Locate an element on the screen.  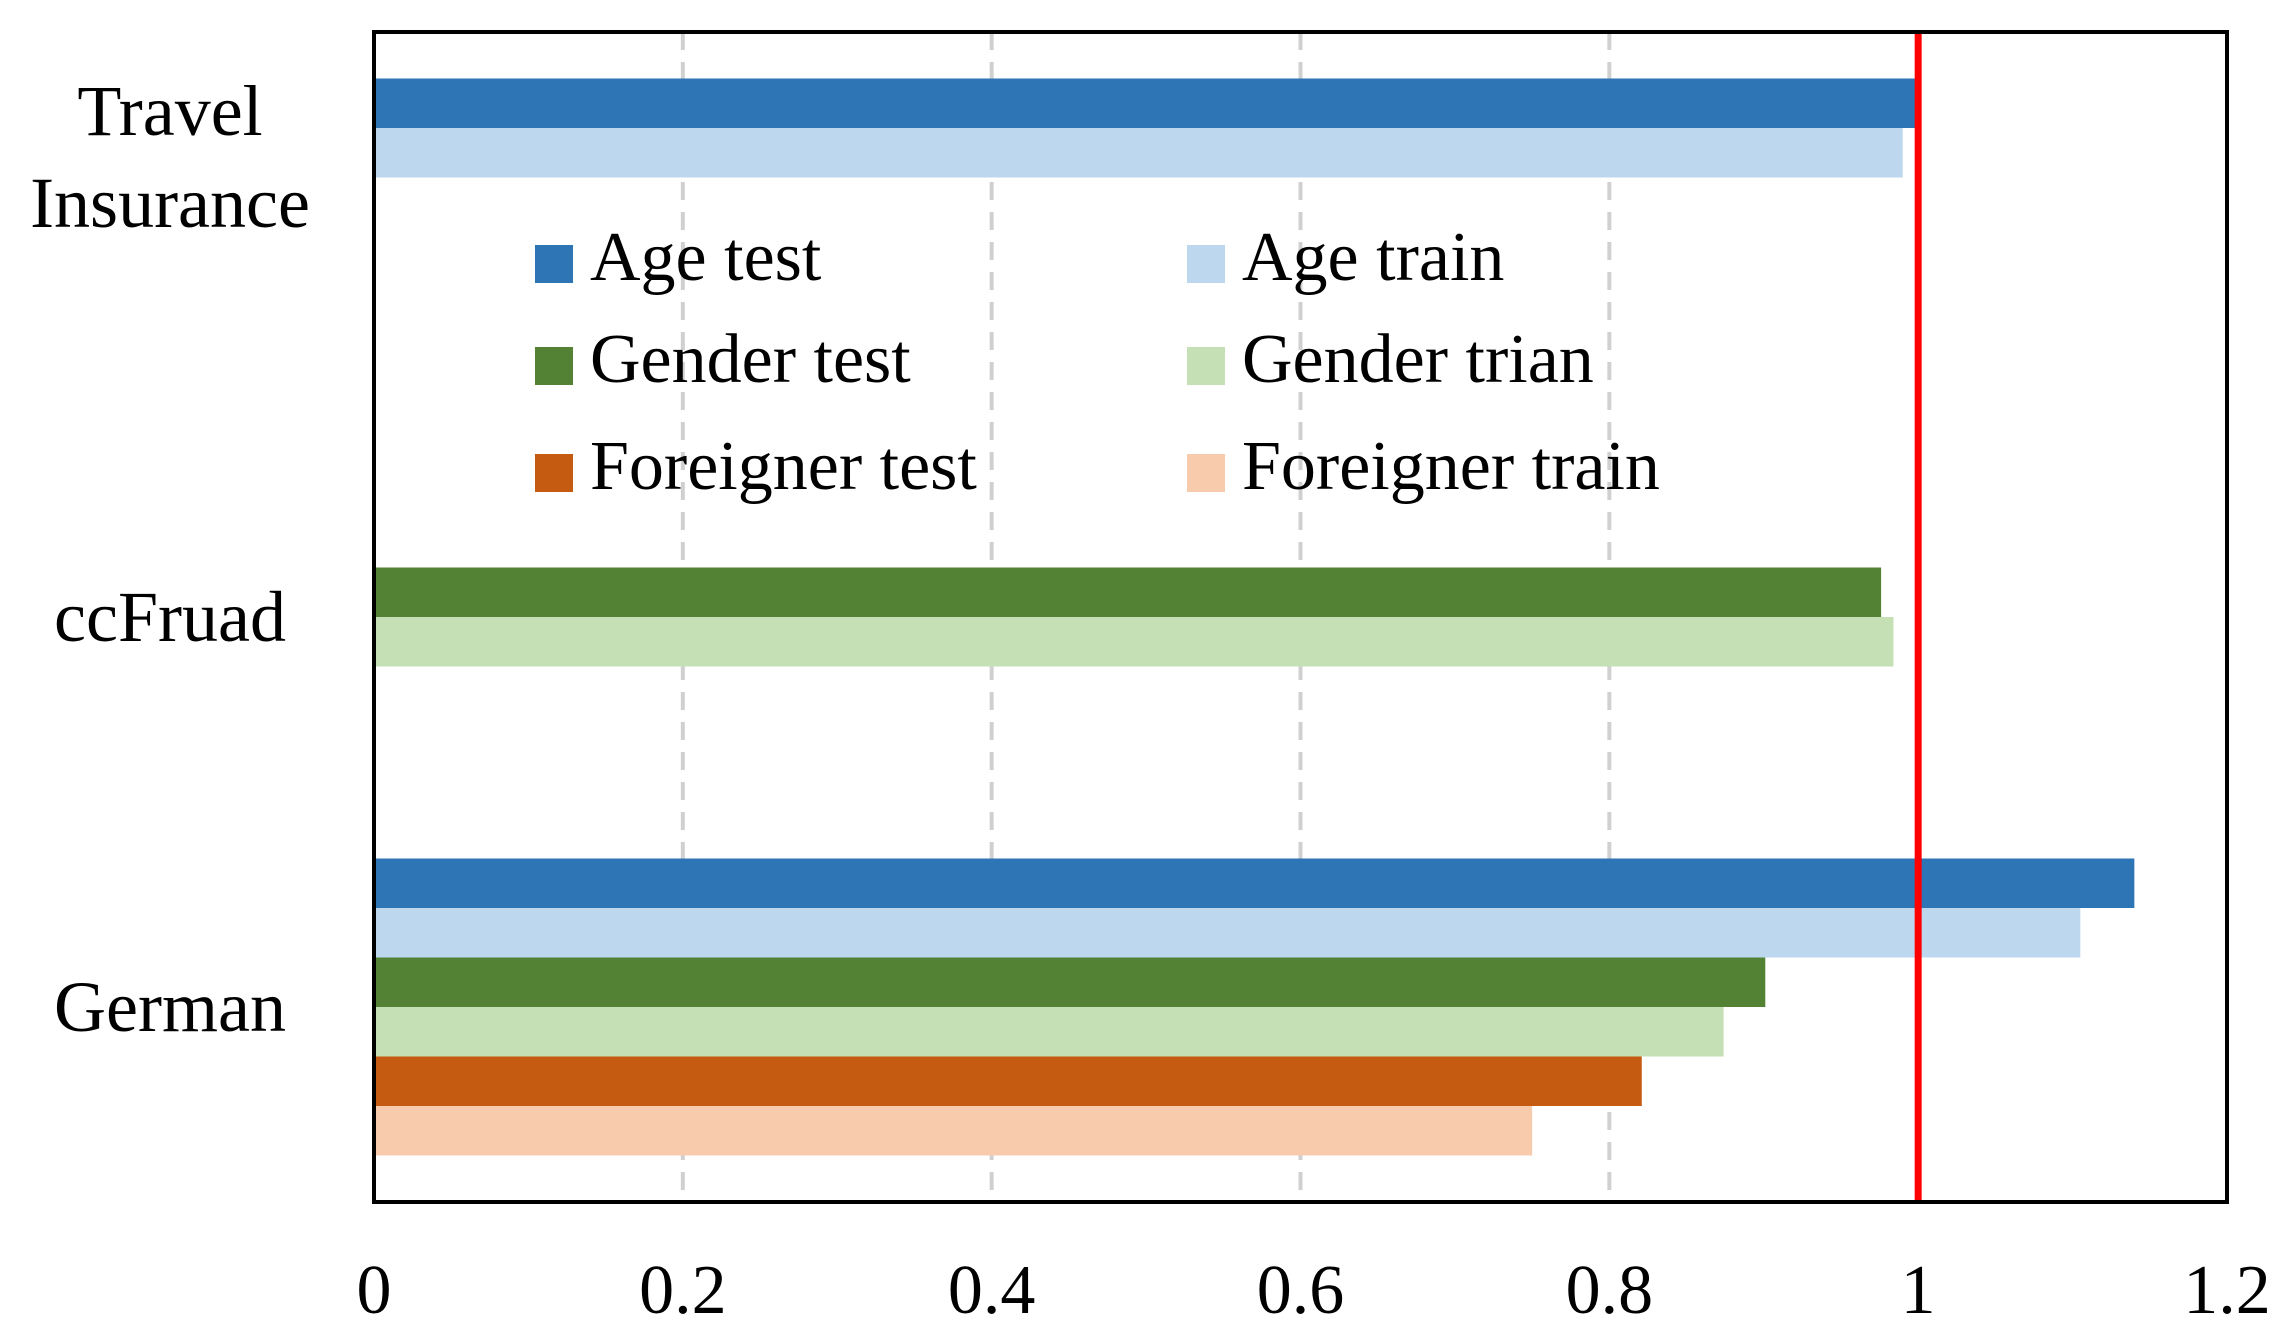
y-tick-label: ccFruad is located at coordinates (170, 617).